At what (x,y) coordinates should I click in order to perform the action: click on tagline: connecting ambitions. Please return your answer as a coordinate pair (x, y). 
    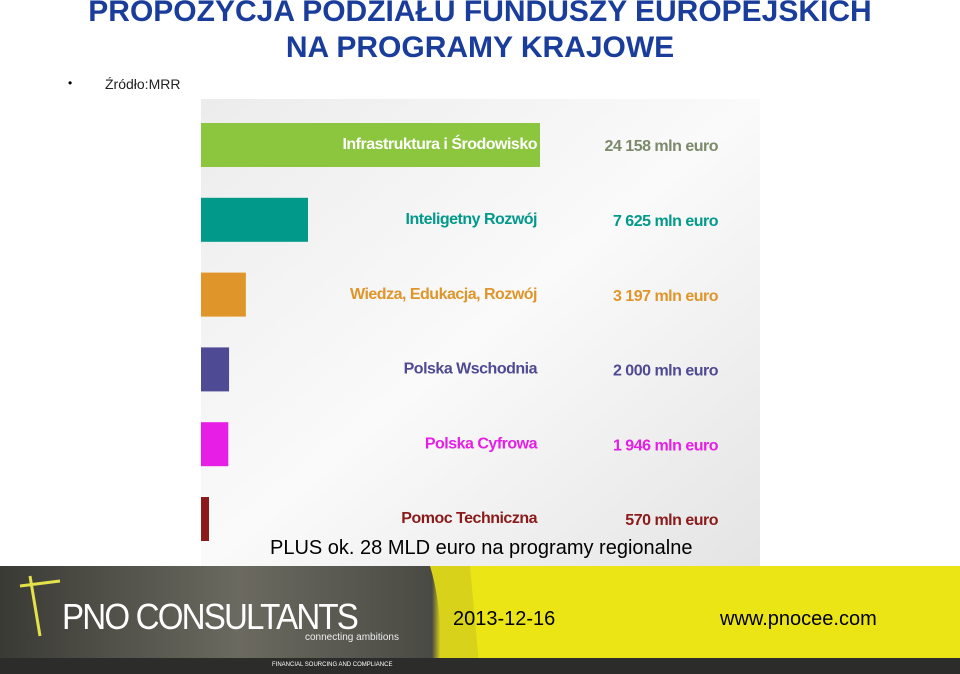
    Looking at the image, I should click on (352, 637).